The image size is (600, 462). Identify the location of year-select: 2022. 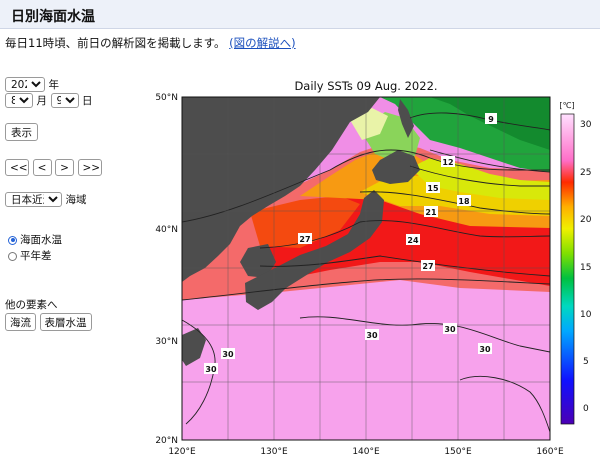
(25, 84).